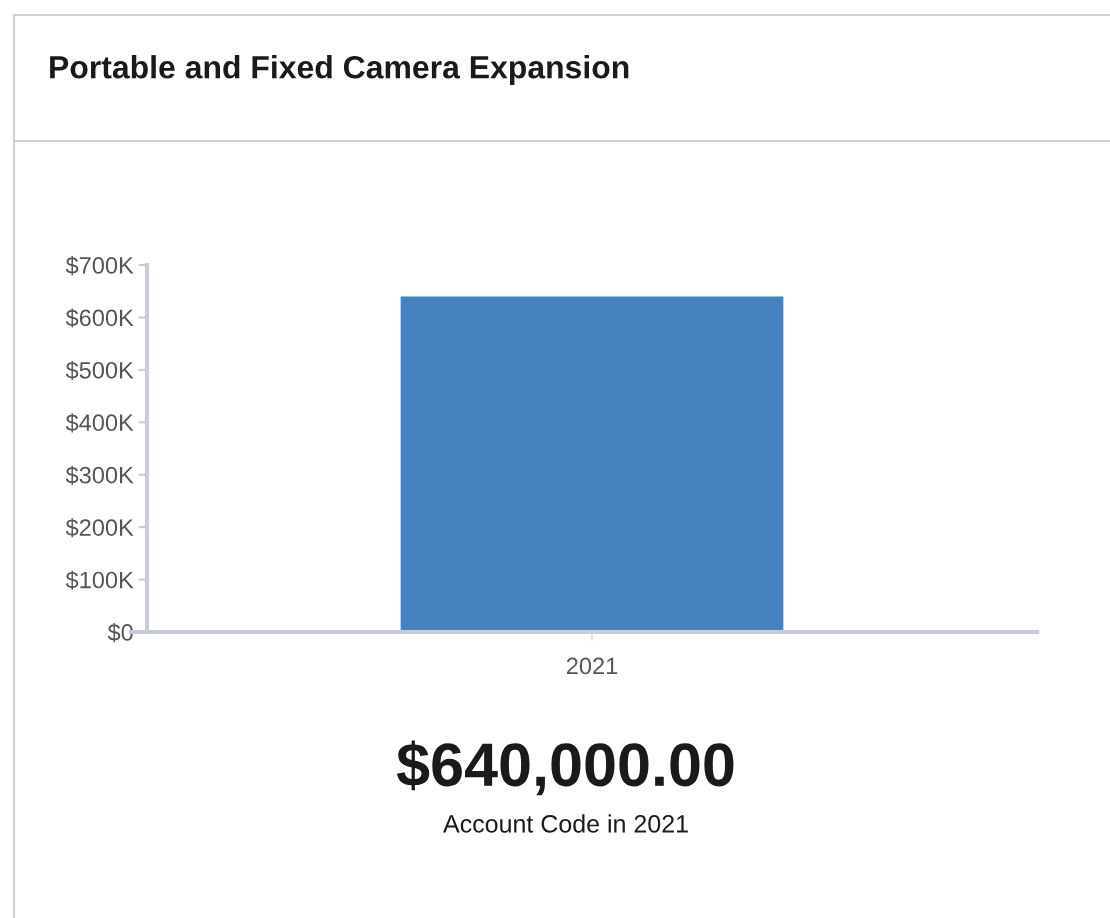  What do you see at coordinates (120, 633) in the screenshot?
I see `y-tick-label: $0` at bounding box center [120, 633].